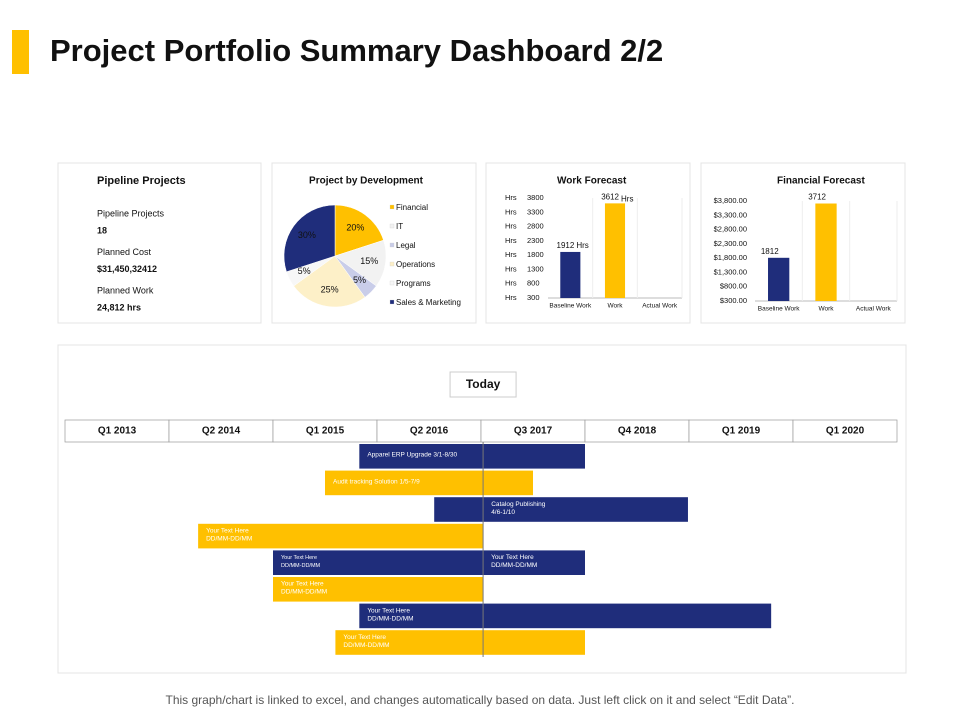 This screenshot has width=960, height=720. Describe the element at coordinates (119, 307) in the screenshot. I see `metric-value: 24,812 hrs` at that location.